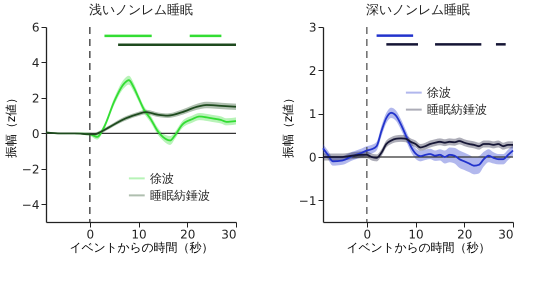 The width and height of the screenshot is (536, 282). I want to click on y-tick-label: −2, so click(31, 169).